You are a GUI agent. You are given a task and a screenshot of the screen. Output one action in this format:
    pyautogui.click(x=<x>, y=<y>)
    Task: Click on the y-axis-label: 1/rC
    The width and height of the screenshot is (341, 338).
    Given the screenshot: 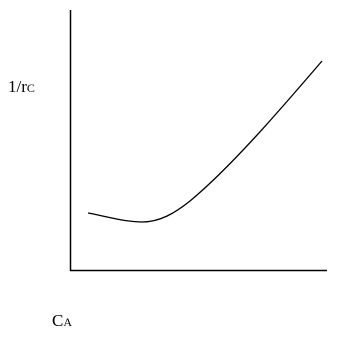 What is the action you would take?
    pyautogui.click(x=21, y=86)
    